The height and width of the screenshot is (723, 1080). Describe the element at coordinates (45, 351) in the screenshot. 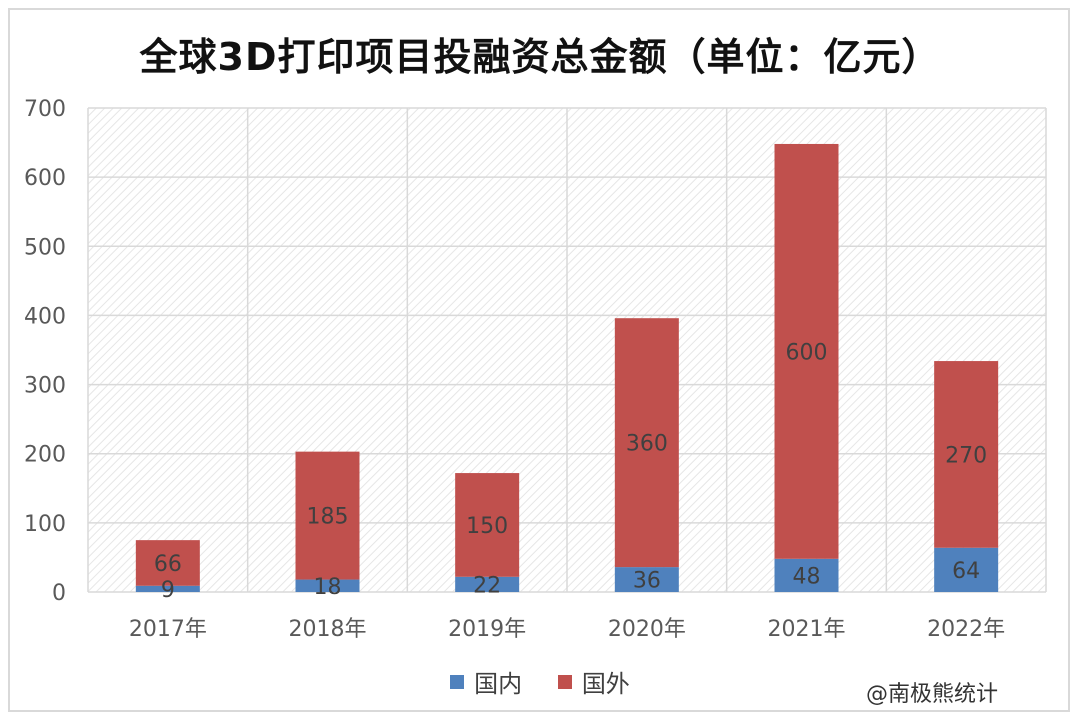

I see `y-axis: 0 100 200 300 400 500 600 700` at that location.